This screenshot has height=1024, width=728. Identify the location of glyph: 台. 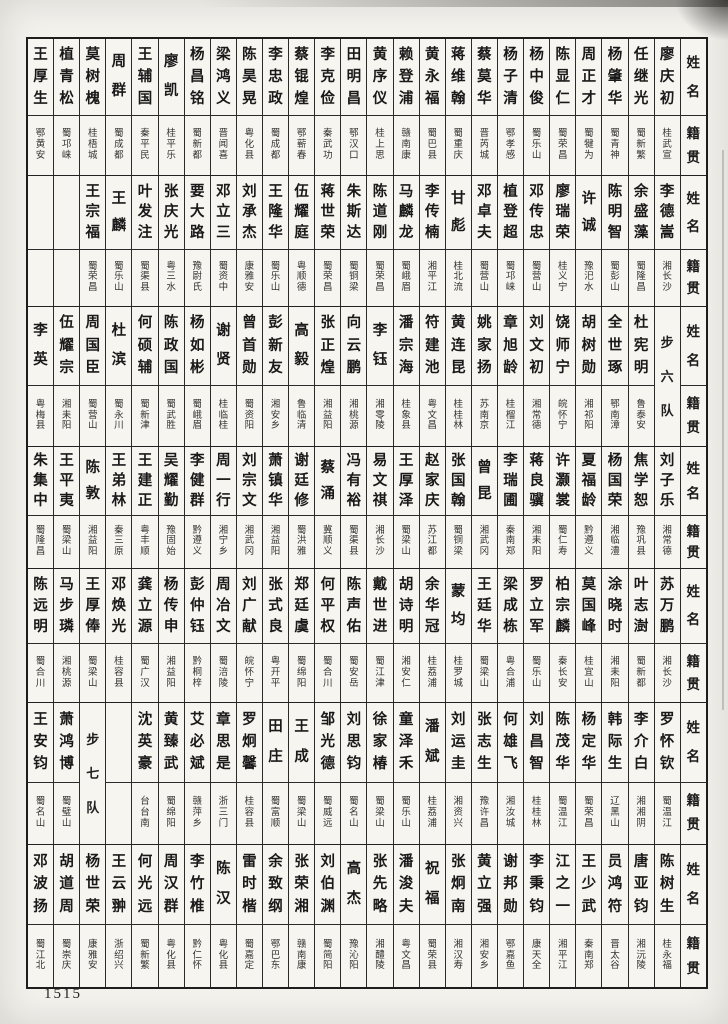
(145, 812).